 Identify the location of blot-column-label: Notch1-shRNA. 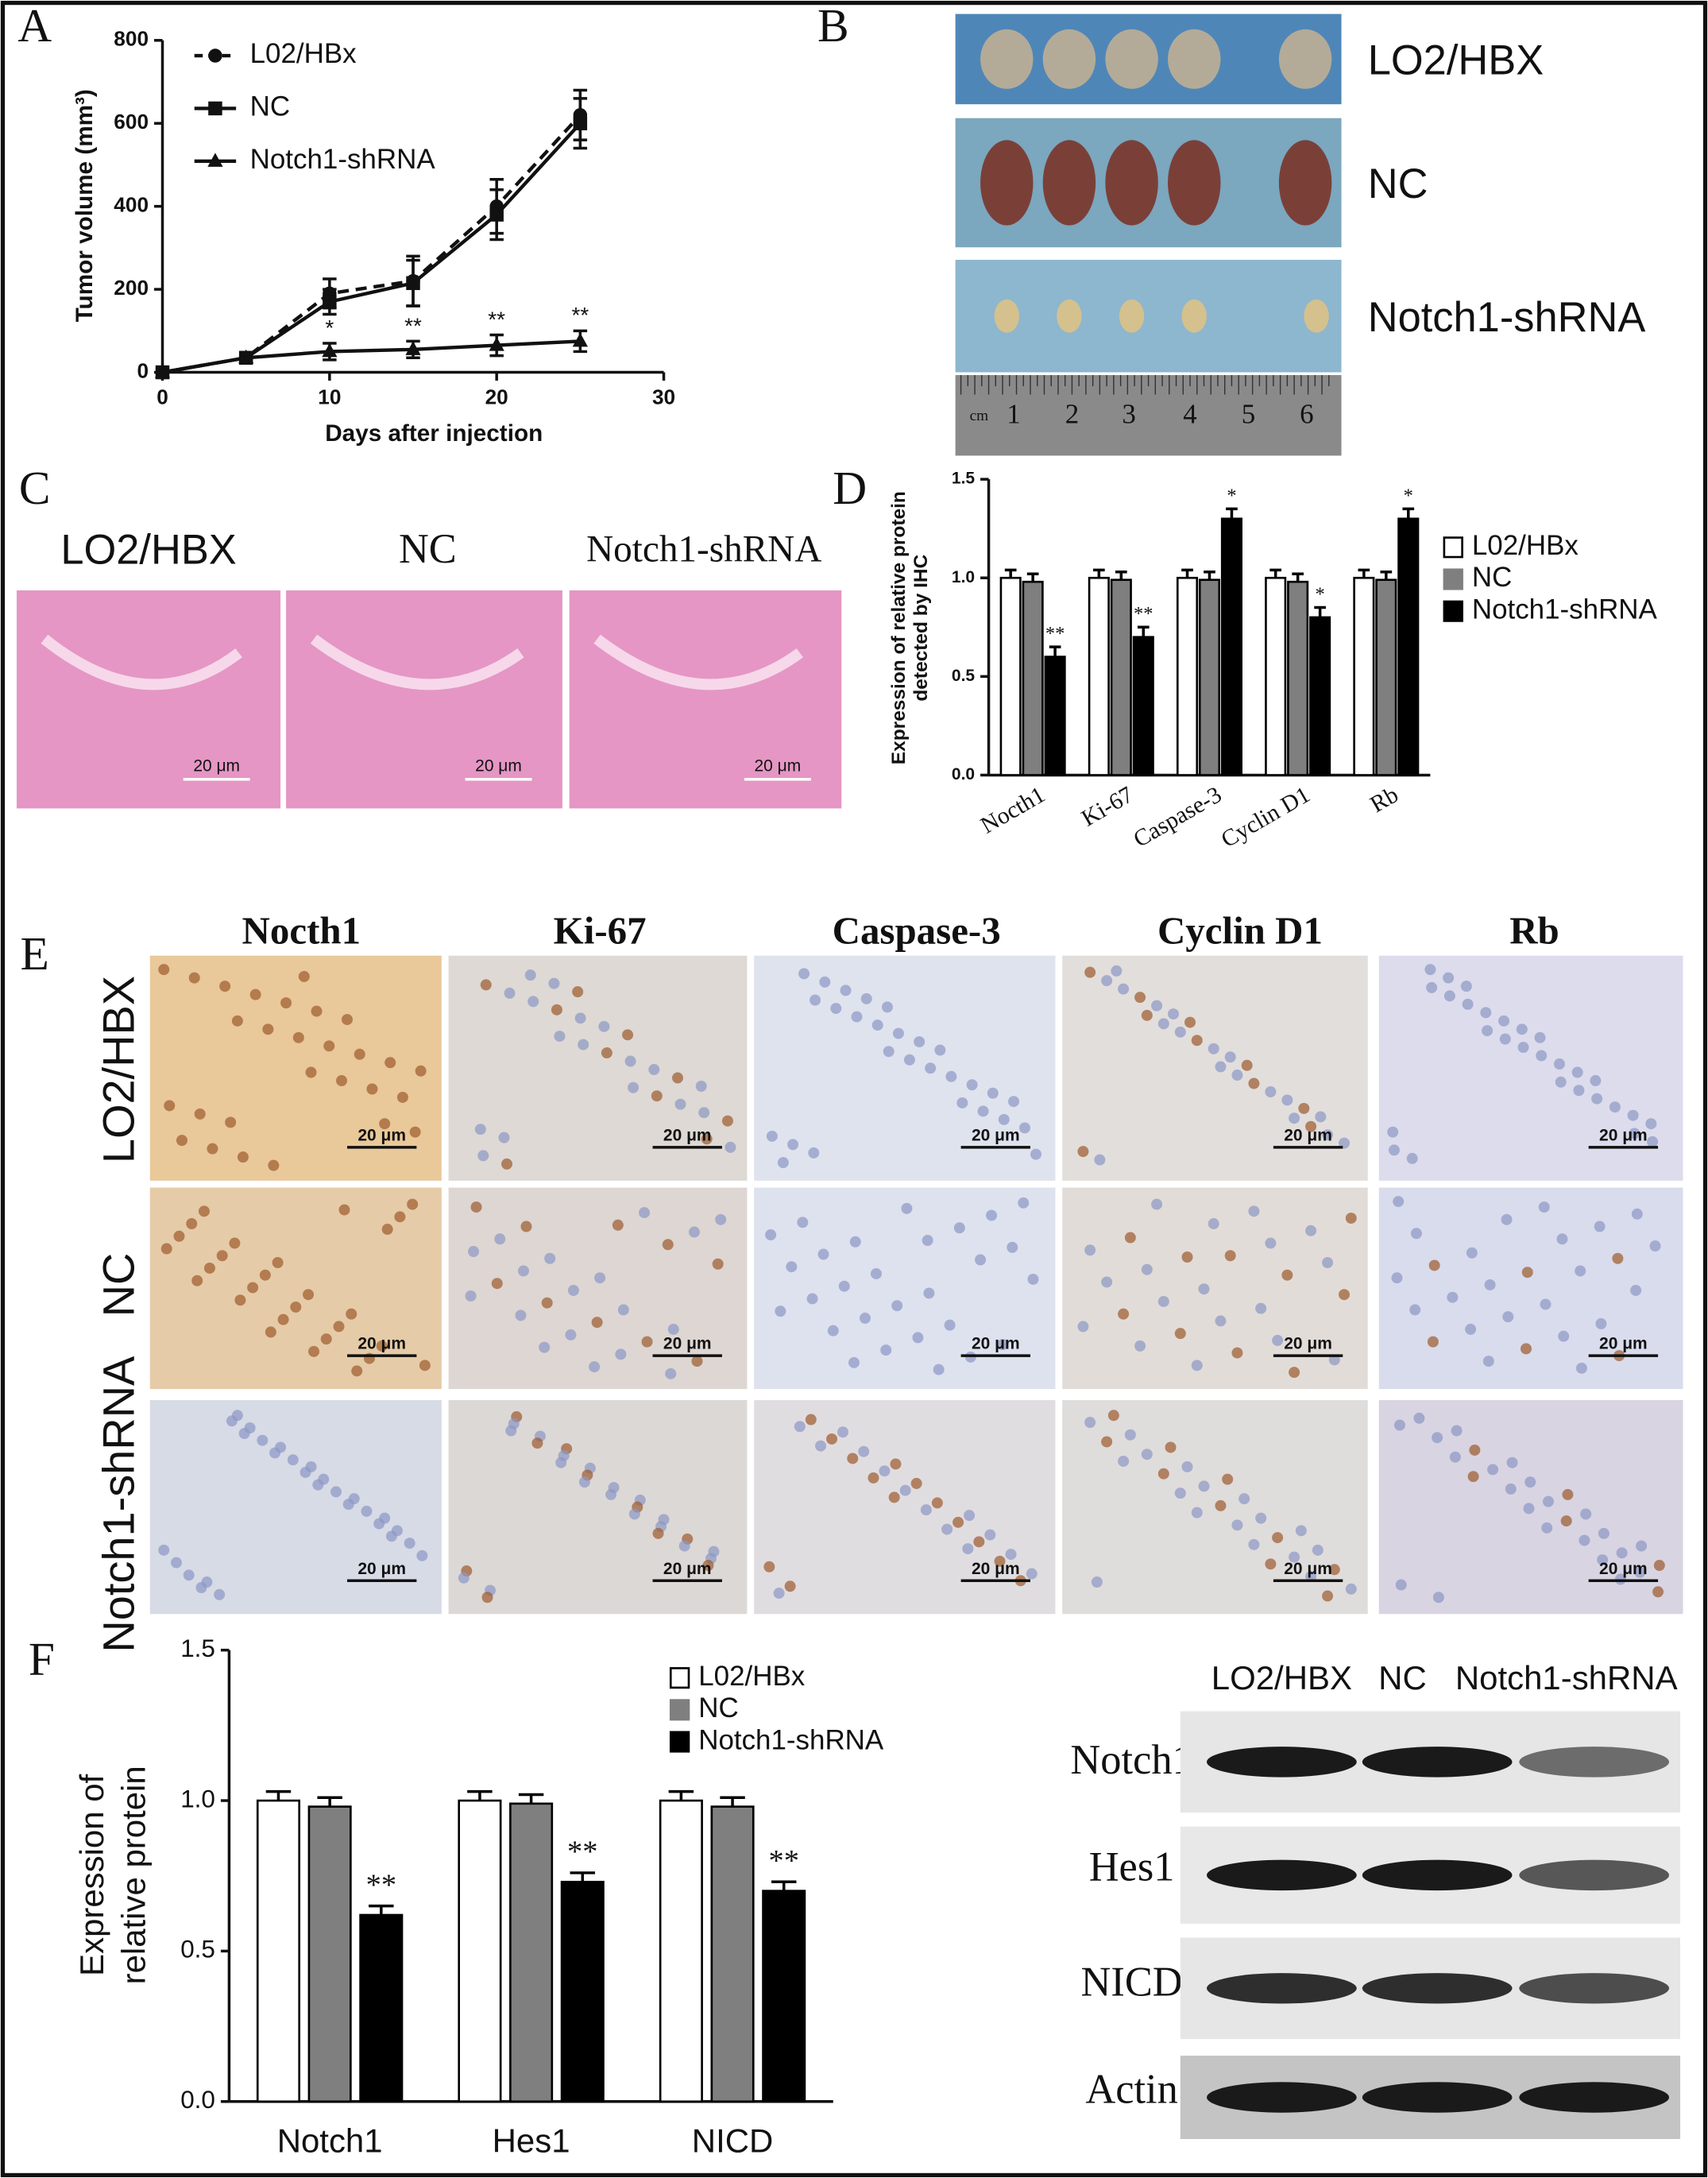
(1566, 1678).